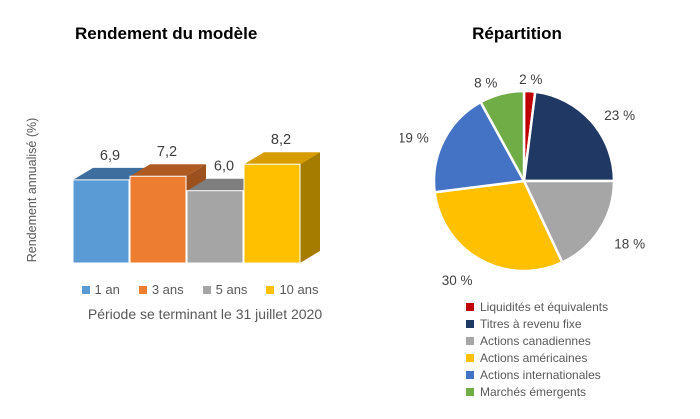  I want to click on bar-legend-swatch-3ans, so click(142, 289).